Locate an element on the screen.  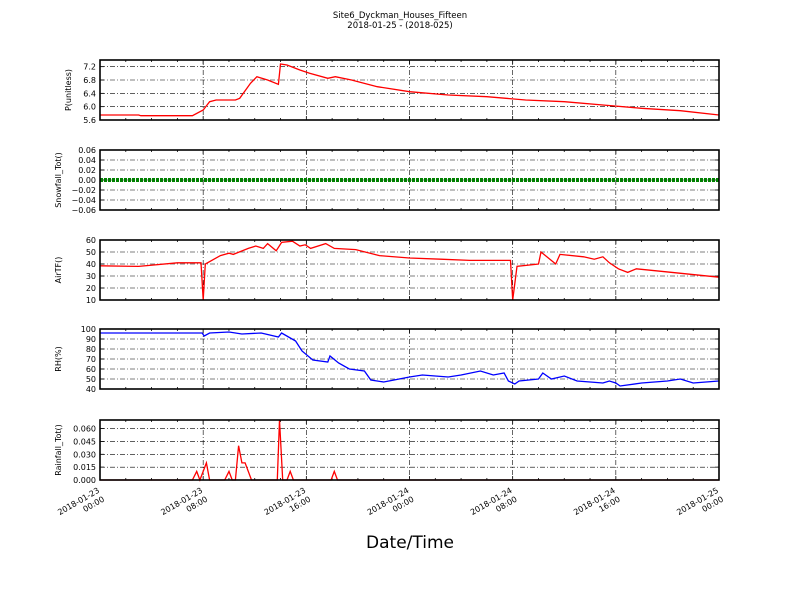
y-axis-label: Rainfall_Tot() is located at coordinates (58, 450).